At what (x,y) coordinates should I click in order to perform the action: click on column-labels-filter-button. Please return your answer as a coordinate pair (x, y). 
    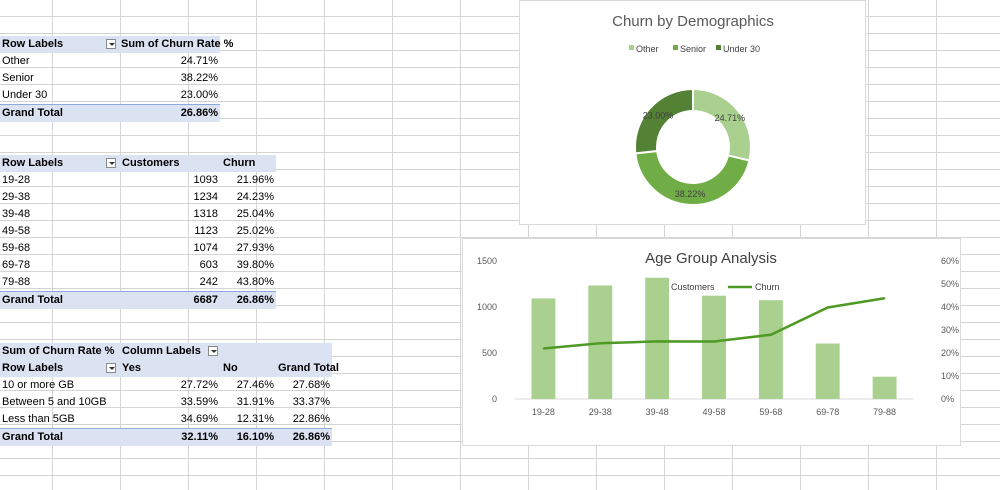
    Looking at the image, I should click on (213, 351).